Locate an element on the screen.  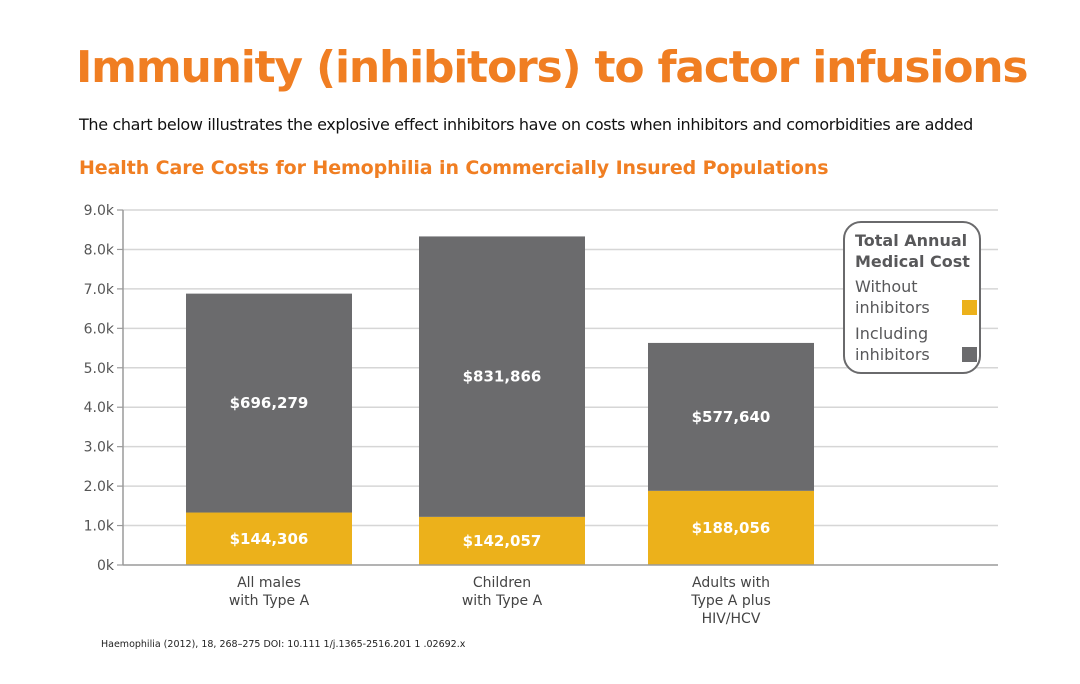
y-tick-label: 3.0k is located at coordinates (99, 448).